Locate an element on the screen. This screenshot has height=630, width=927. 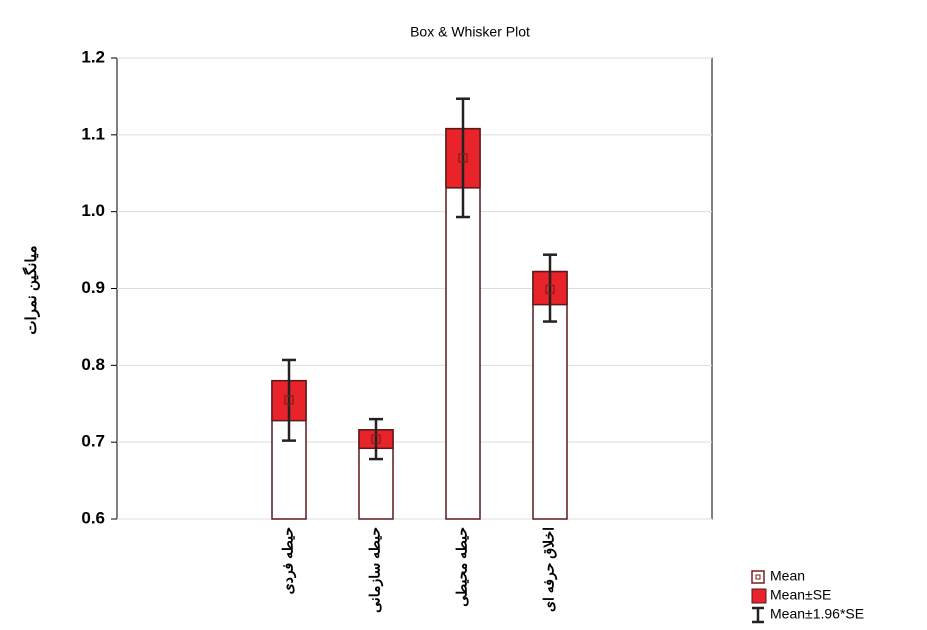
y-tick-label: 0.6 is located at coordinates (93, 517).